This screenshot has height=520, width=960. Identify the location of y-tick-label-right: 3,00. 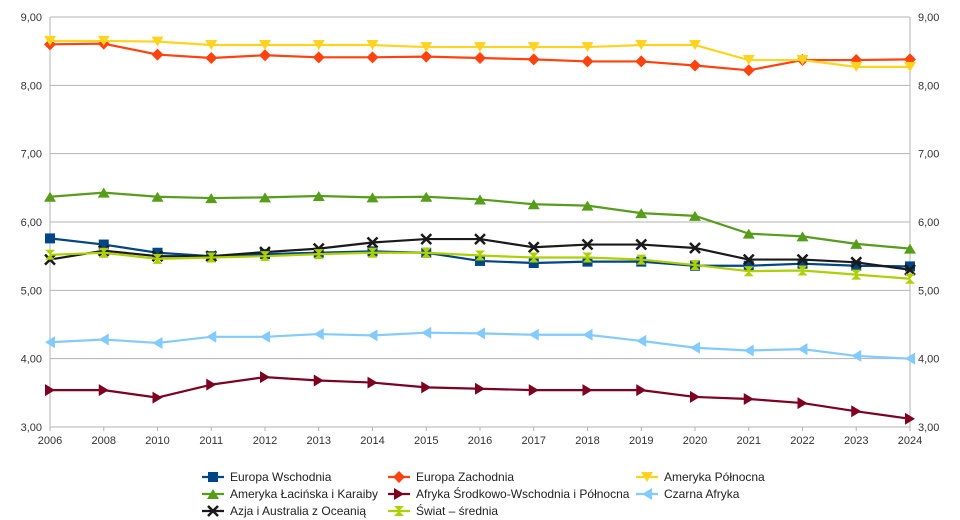
(928, 428).